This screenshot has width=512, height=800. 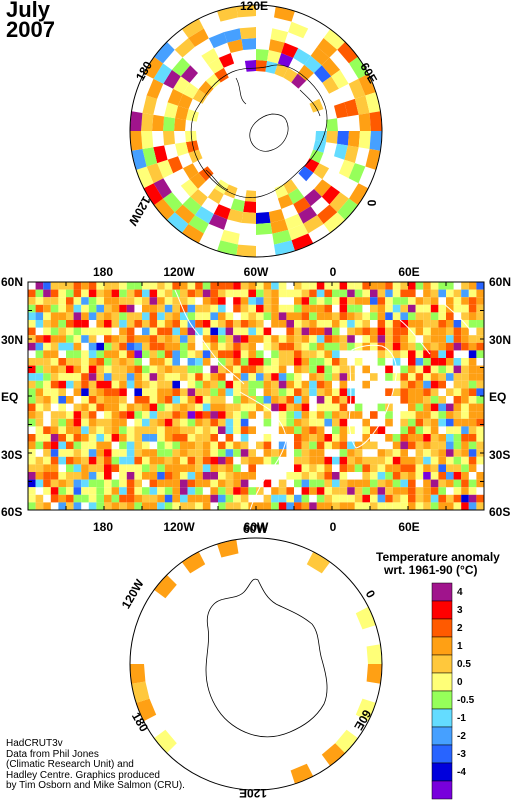 I want to click on left-lat-label: 30S, so click(x=12, y=455).